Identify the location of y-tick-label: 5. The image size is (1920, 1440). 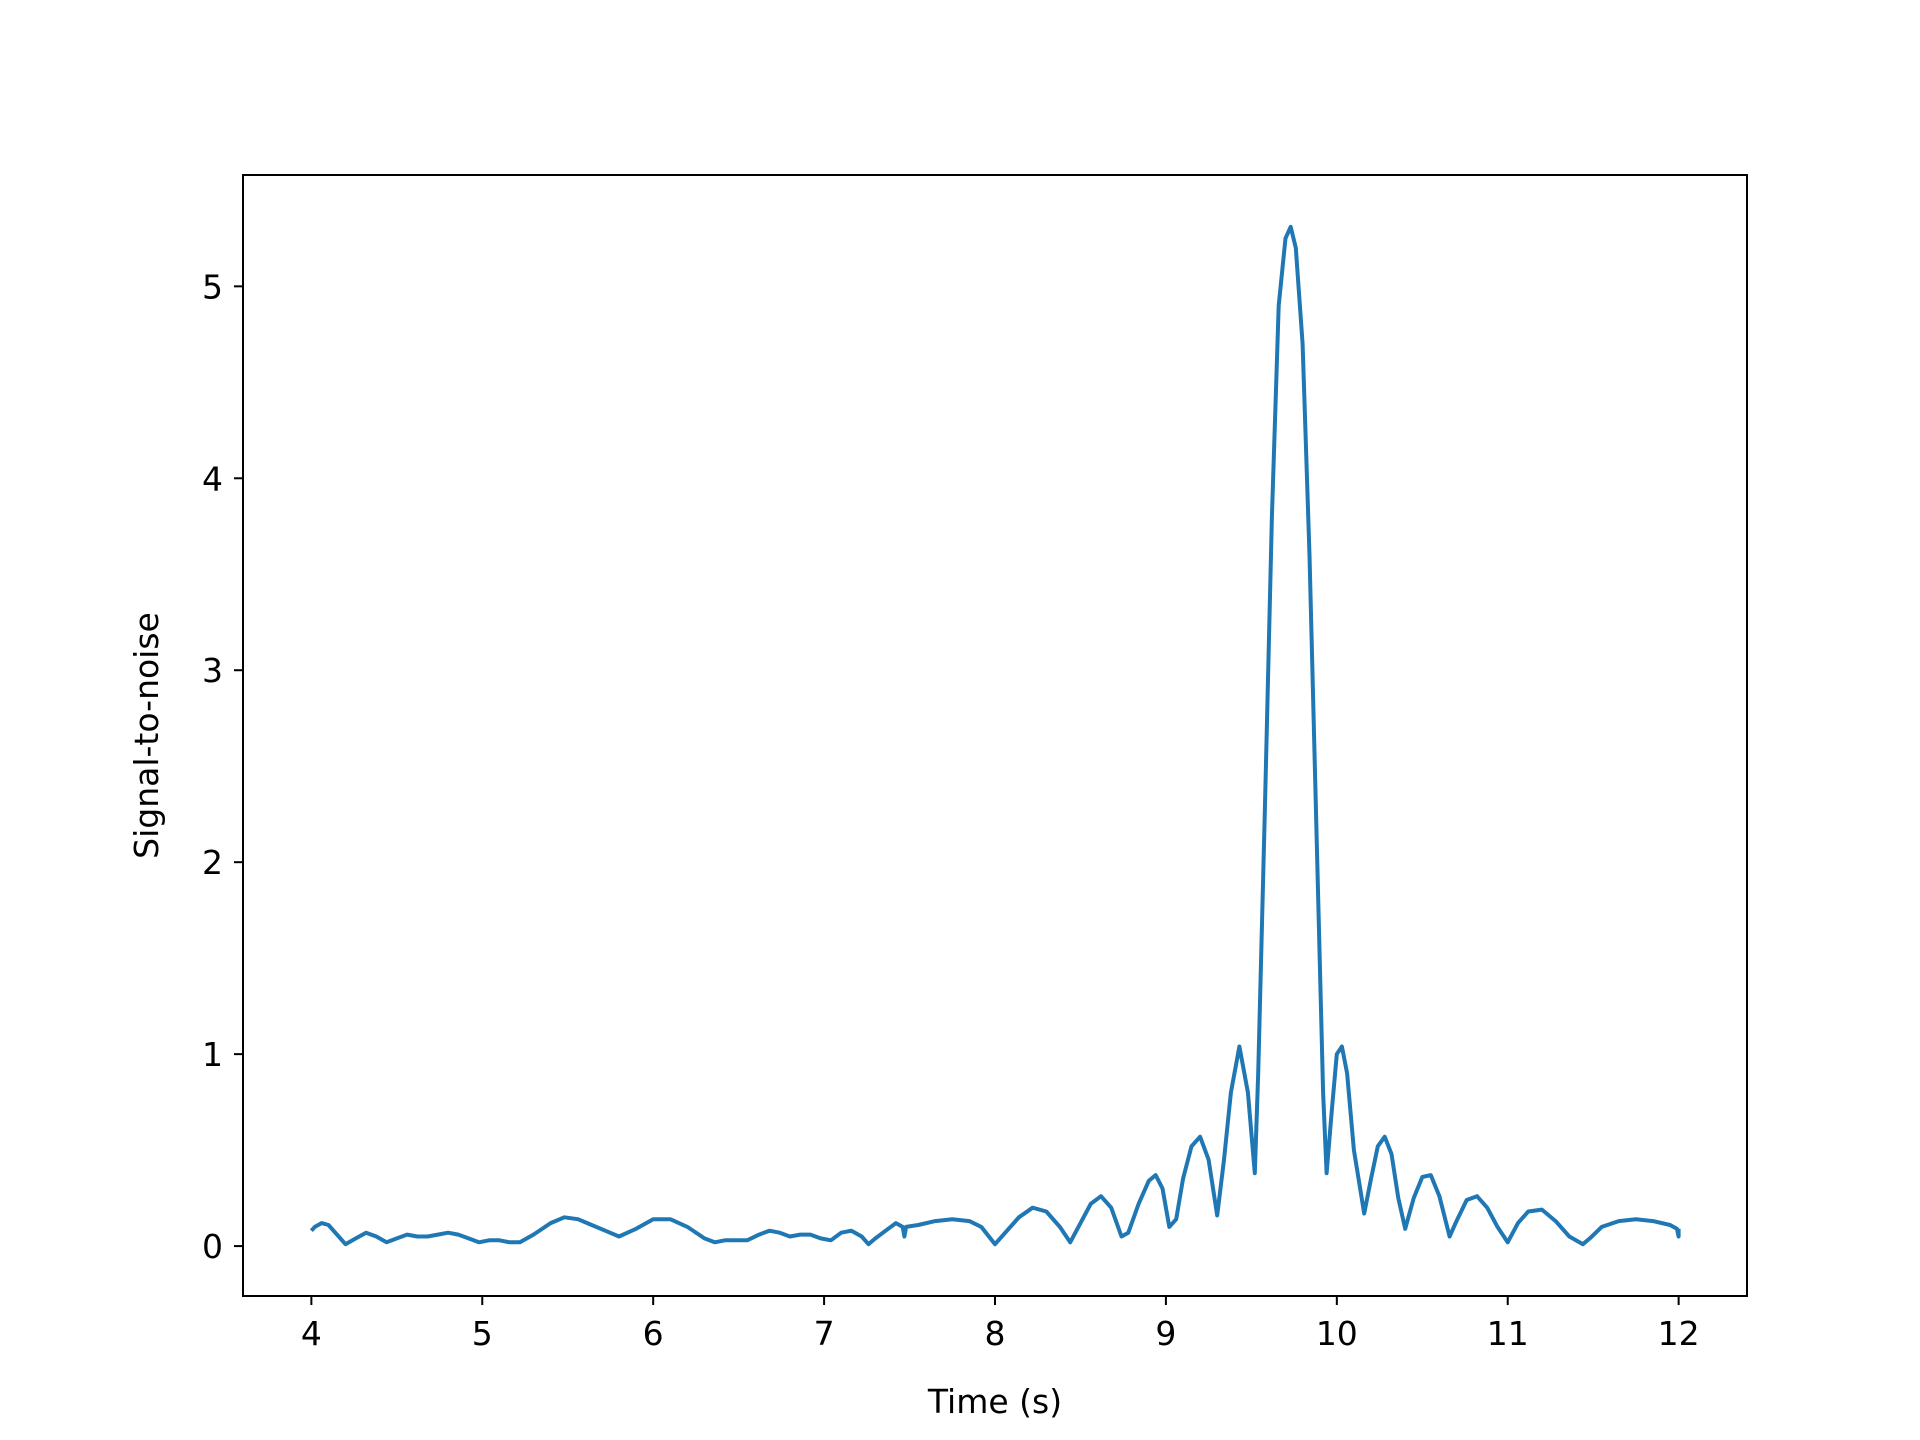
(212, 286).